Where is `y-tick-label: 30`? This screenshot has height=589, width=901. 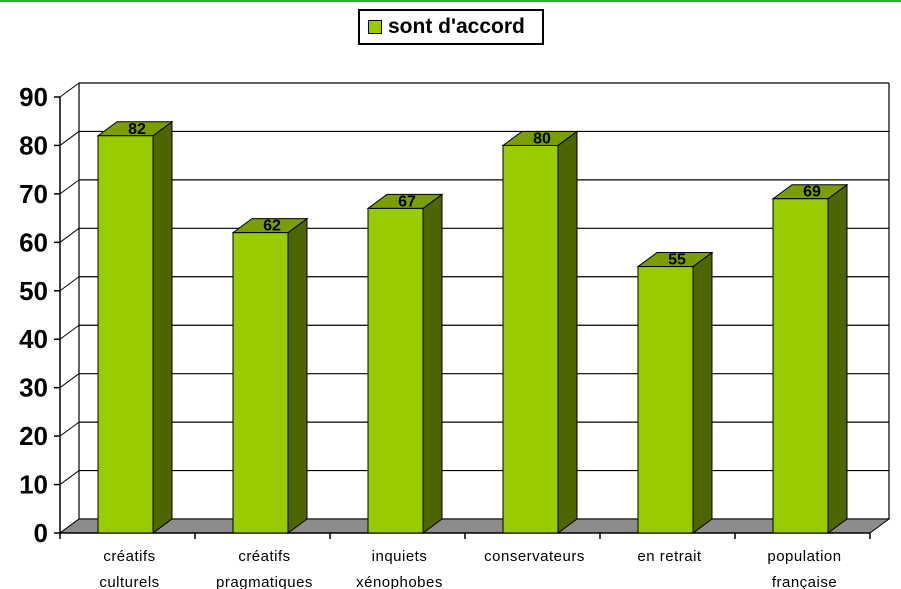 y-tick-label: 30 is located at coordinates (33, 388).